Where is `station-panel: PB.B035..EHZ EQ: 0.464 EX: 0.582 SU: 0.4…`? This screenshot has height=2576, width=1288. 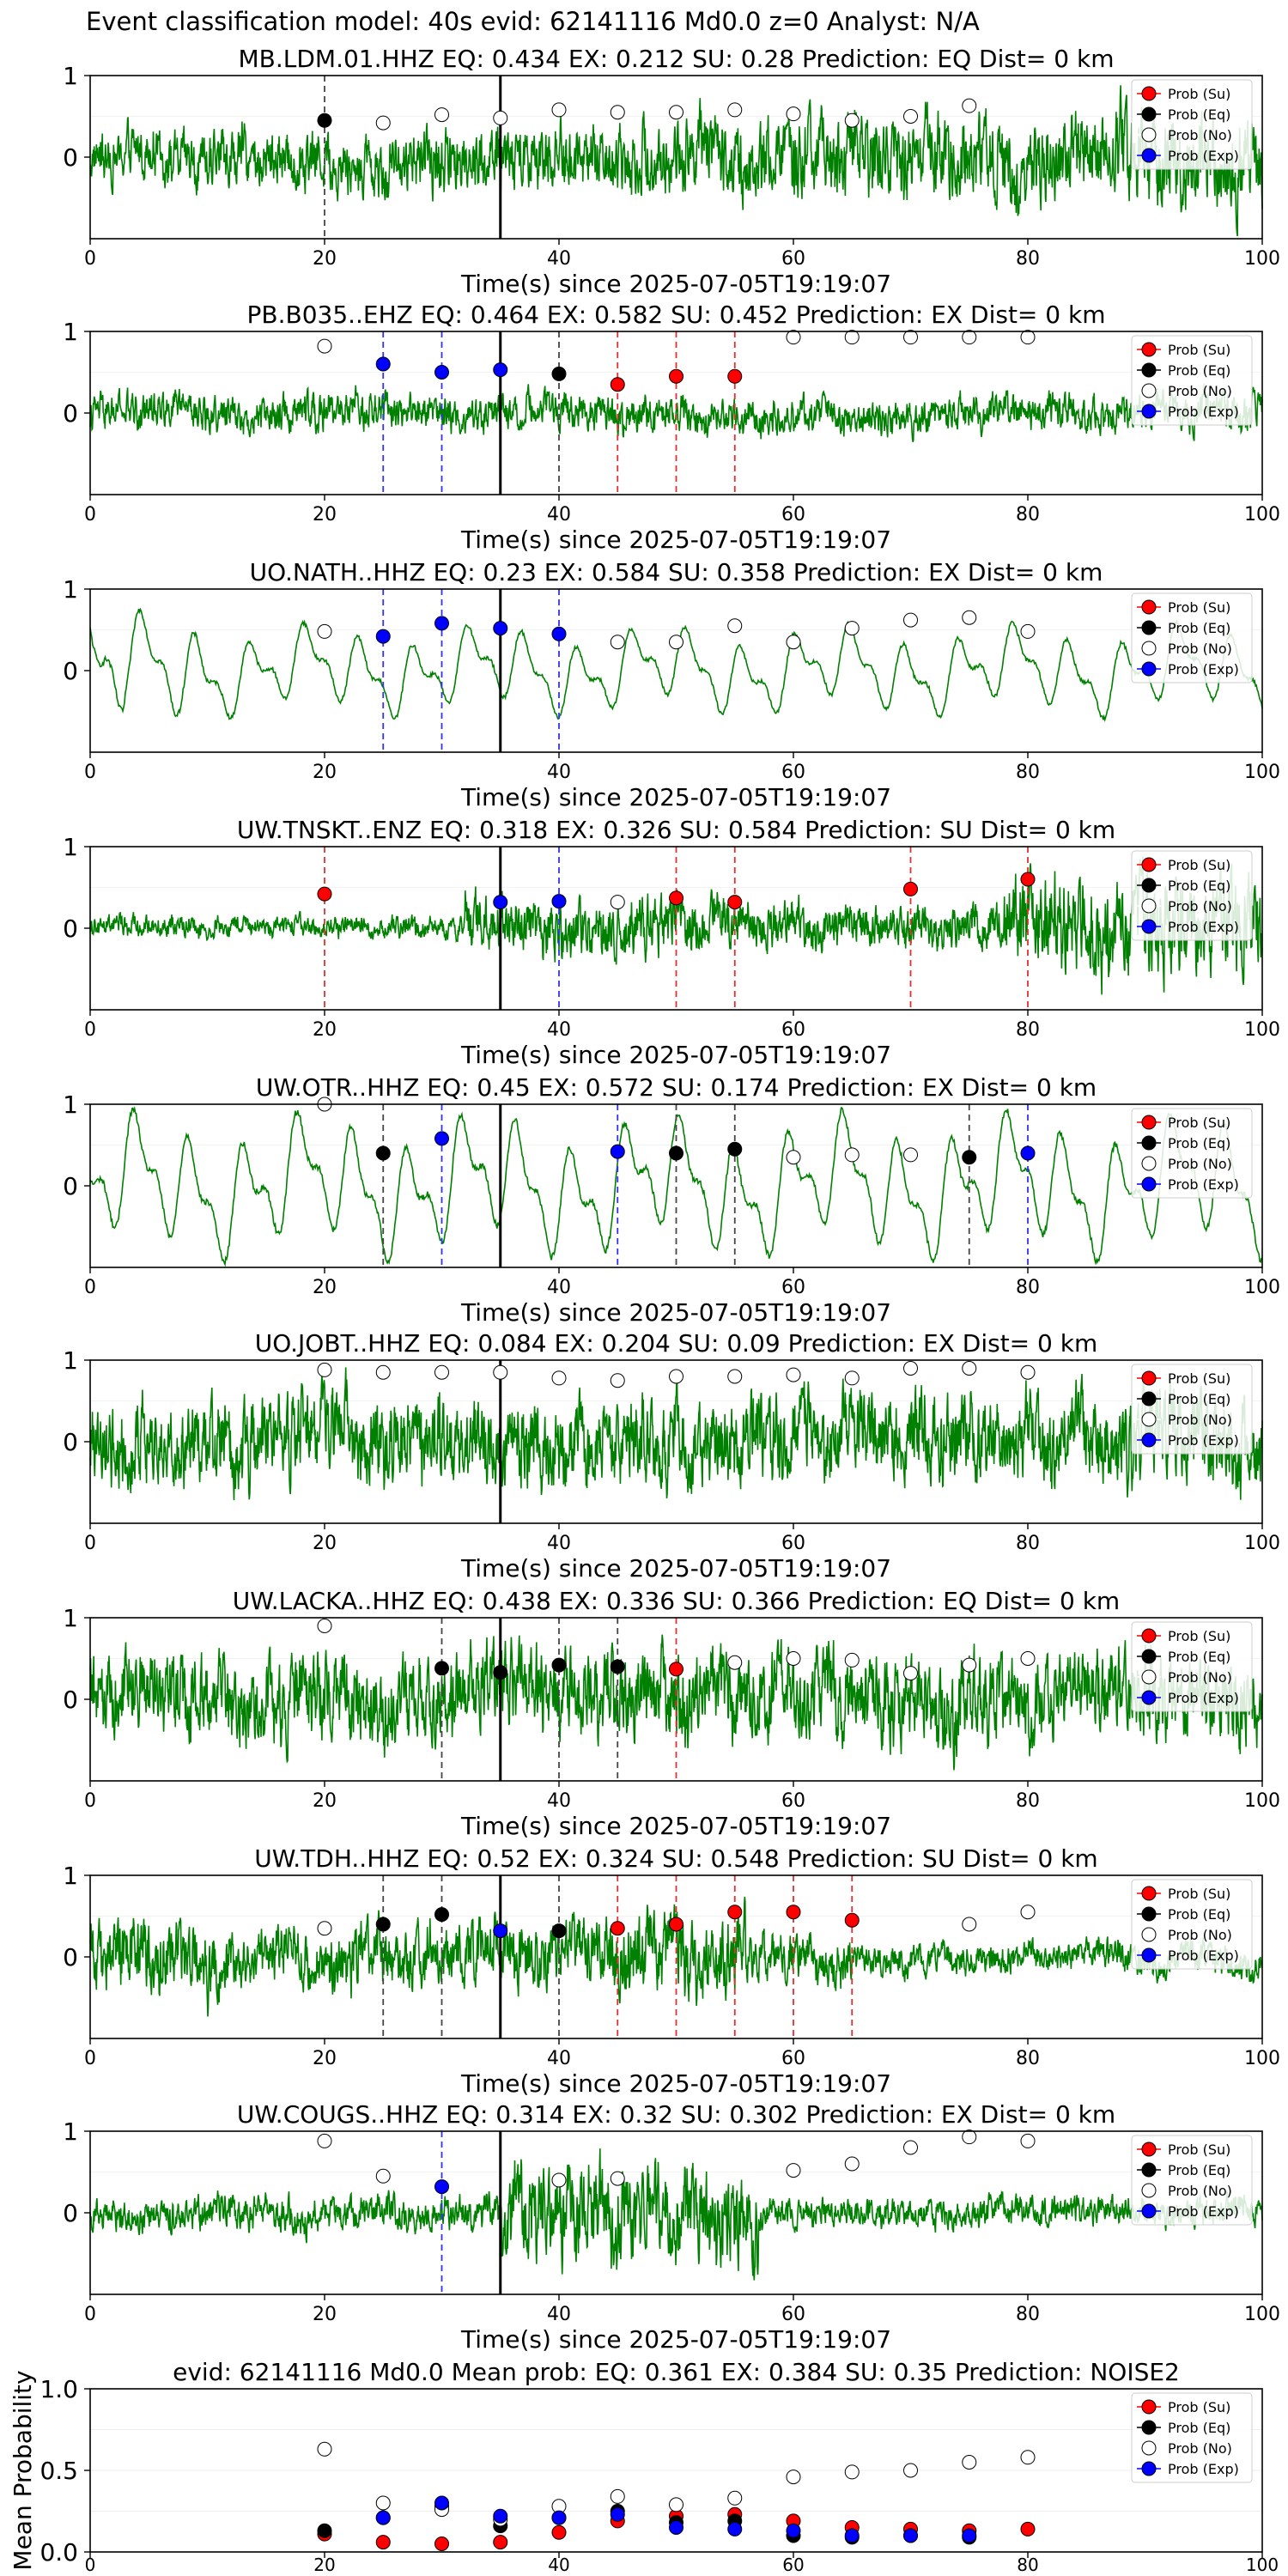
station-panel: PB.B035..EHZ EQ: 0.464 EX: 0.582 SU: 0.4… is located at coordinates (671, 428).